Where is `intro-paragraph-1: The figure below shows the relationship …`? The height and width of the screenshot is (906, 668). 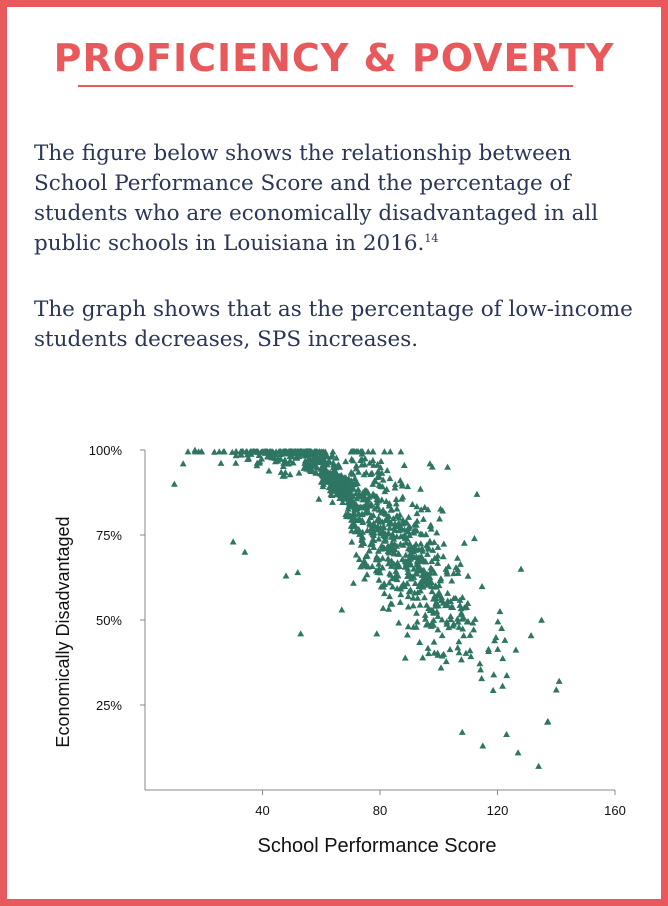
intro-paragraph-1: The figure below shows the relationship … is located at coordinates (339, 199).